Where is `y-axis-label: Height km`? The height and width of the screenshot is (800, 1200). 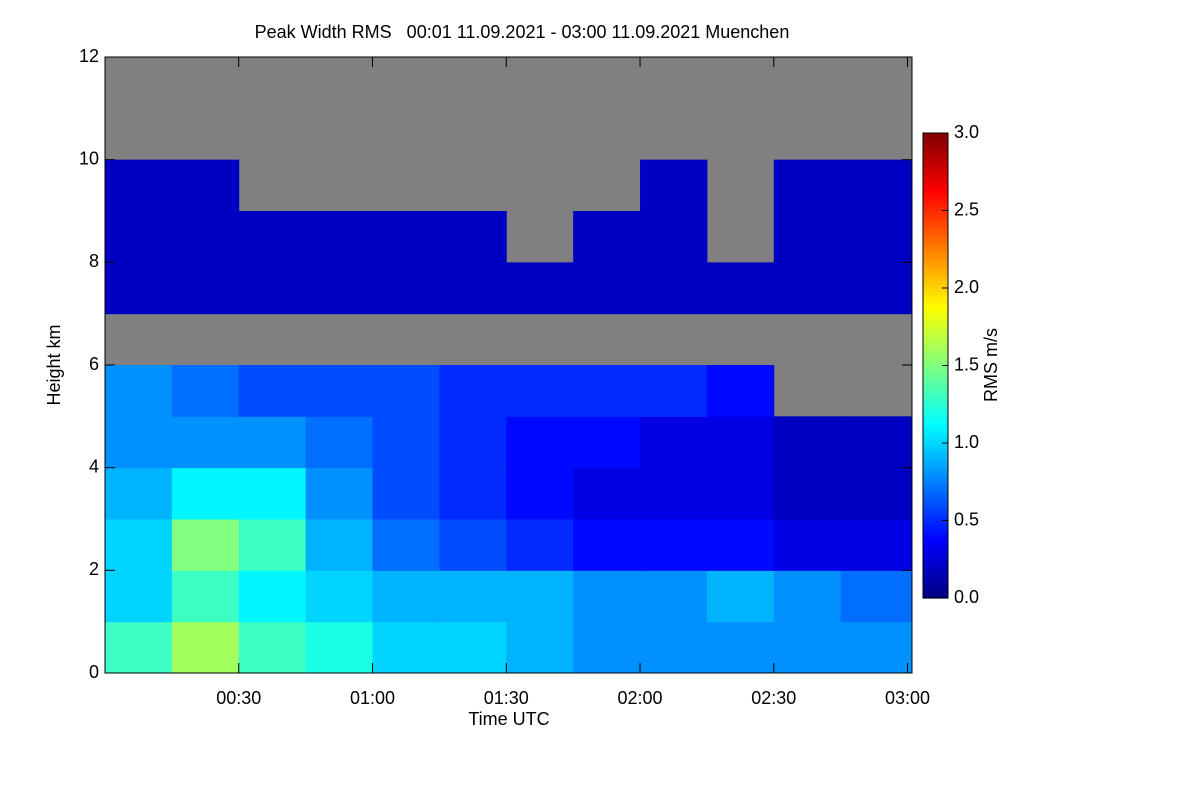 y-axis-label: Height km is located at coordinates (54, 364).